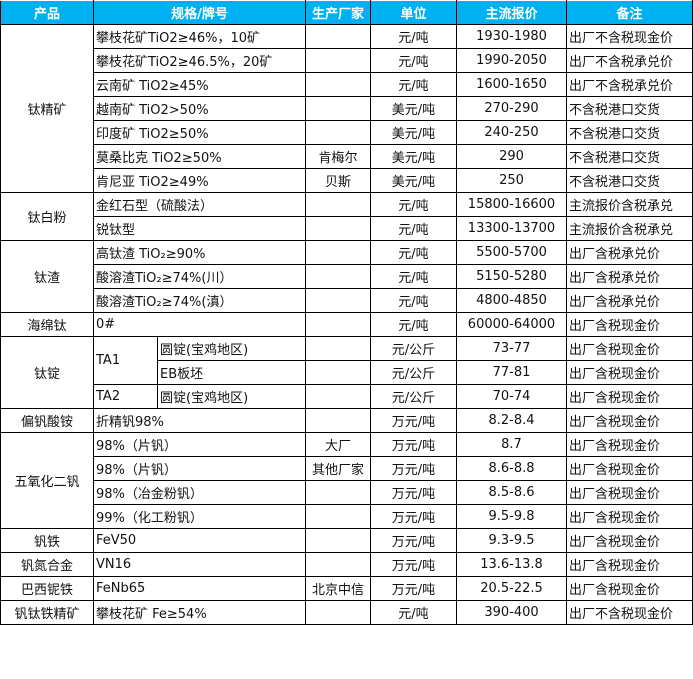 This screenshot has width=693, height=679. I want to click on table-row: 钒氮合金 VN16 万元/吨 13.6-13.8 出厂含税现金价, so click(346, 564).